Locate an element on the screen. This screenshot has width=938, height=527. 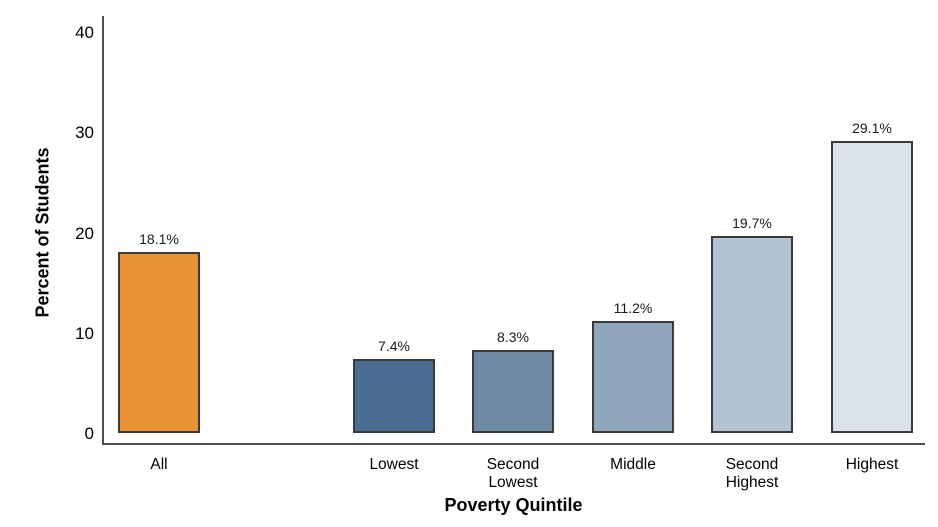
x-category-label: Middle is located at coordinates (633, 464).